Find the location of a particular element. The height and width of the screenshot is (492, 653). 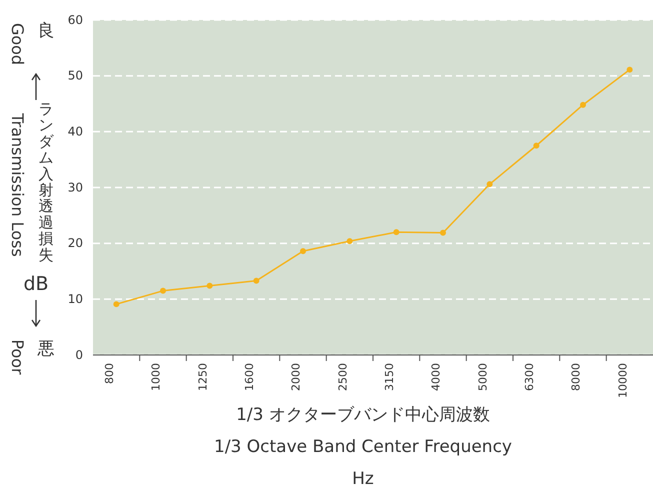

x-tick-label: 8000 is located at coordinates (576, 377).